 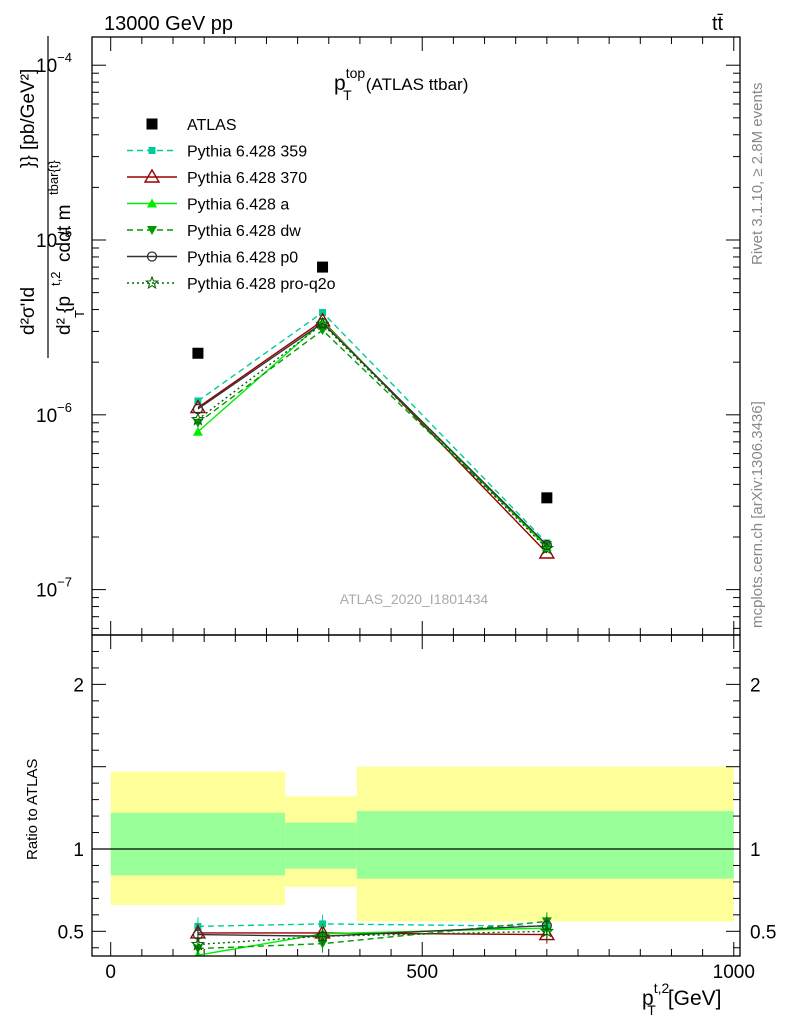 I want to click on main-y-tick-label: 10⁻⁴, so click(x=54, y=63).